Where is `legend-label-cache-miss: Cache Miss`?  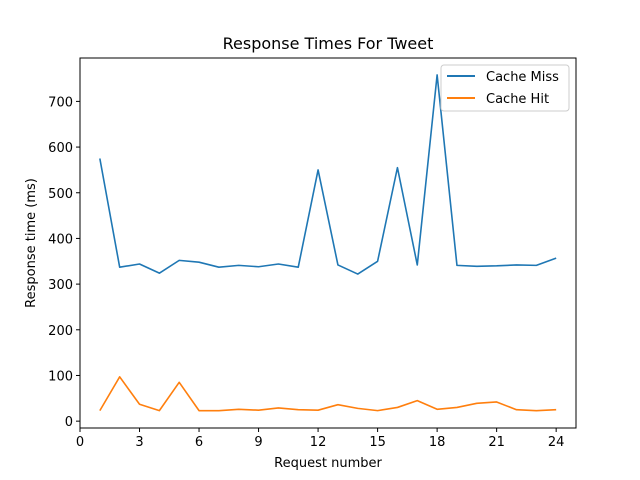 legend-label-cache-miss: Cache Miss is located at coordinates (522, 77).